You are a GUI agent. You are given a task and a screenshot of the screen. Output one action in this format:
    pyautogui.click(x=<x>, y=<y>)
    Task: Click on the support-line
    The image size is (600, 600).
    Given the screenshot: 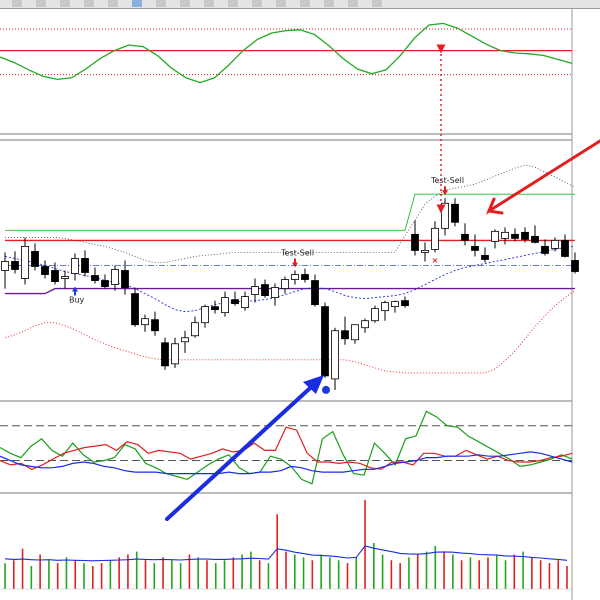 What is the action you would take?
    pyautogui.click(x=290, y=291)
    